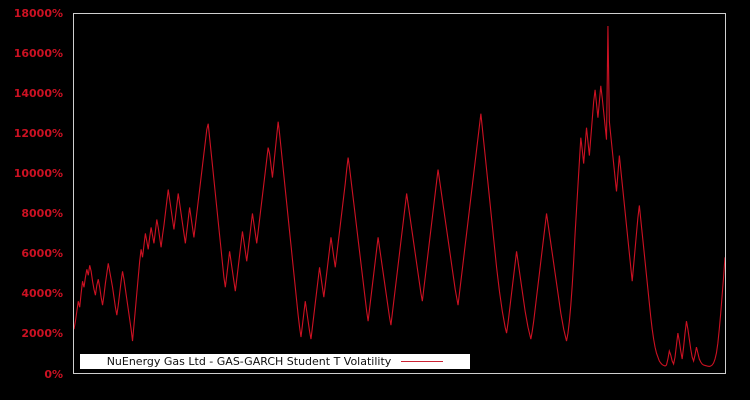 This screenshot has width=750, height=400. What do you see at coordinates (38, 13) in the screenshot?
I see `y-axis-tick-label: 18000%` at bounding box center [38, 13].